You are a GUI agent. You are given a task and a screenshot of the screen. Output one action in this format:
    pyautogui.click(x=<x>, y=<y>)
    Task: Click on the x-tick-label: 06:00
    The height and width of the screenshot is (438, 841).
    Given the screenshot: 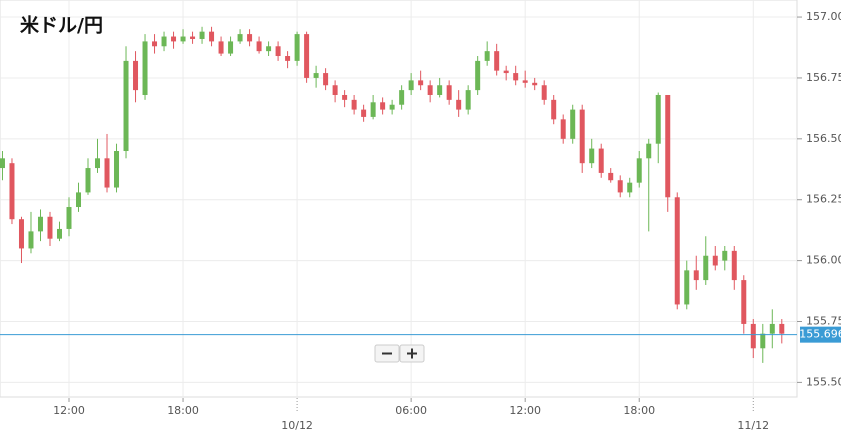 What is the action you would take?
    pyautogui.click(x=411, y=410)
    